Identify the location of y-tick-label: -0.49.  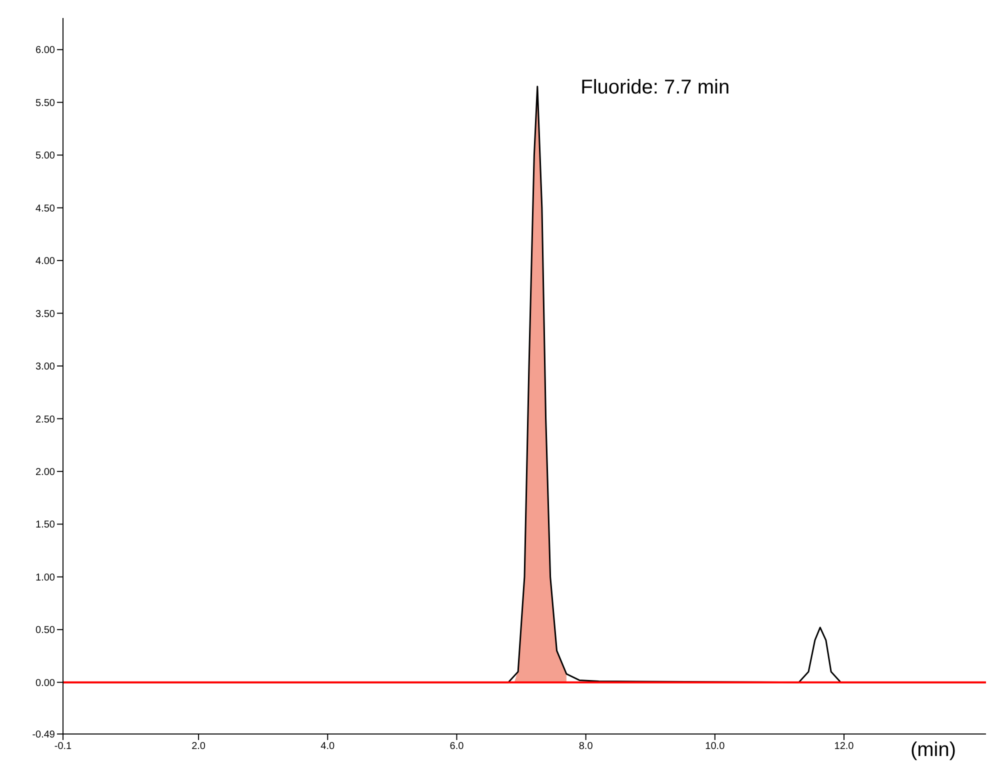
(44, 735).